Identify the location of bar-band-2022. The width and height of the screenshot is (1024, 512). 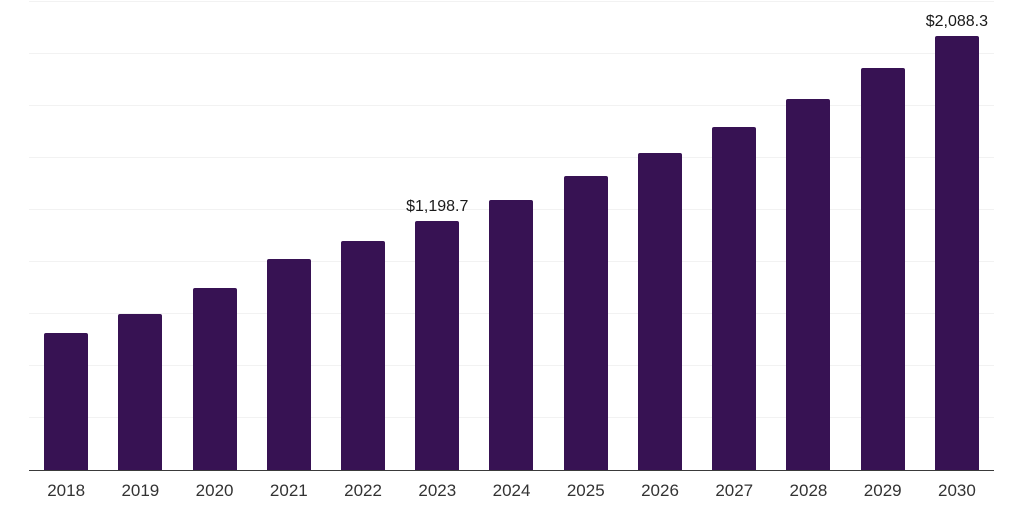
(363, 236).